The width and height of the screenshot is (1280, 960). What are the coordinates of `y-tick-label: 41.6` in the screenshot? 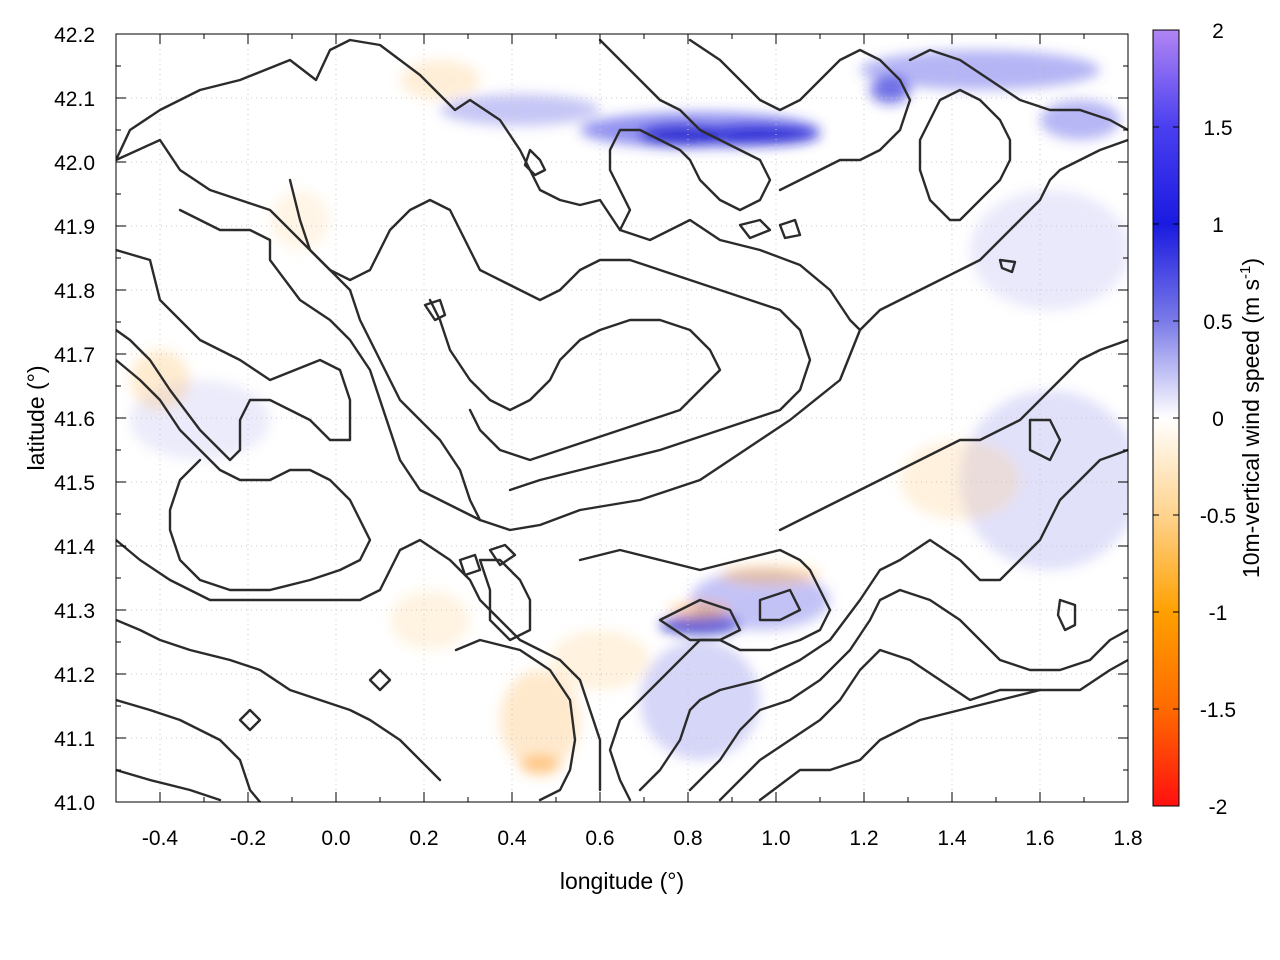 It's located at (74, 419).